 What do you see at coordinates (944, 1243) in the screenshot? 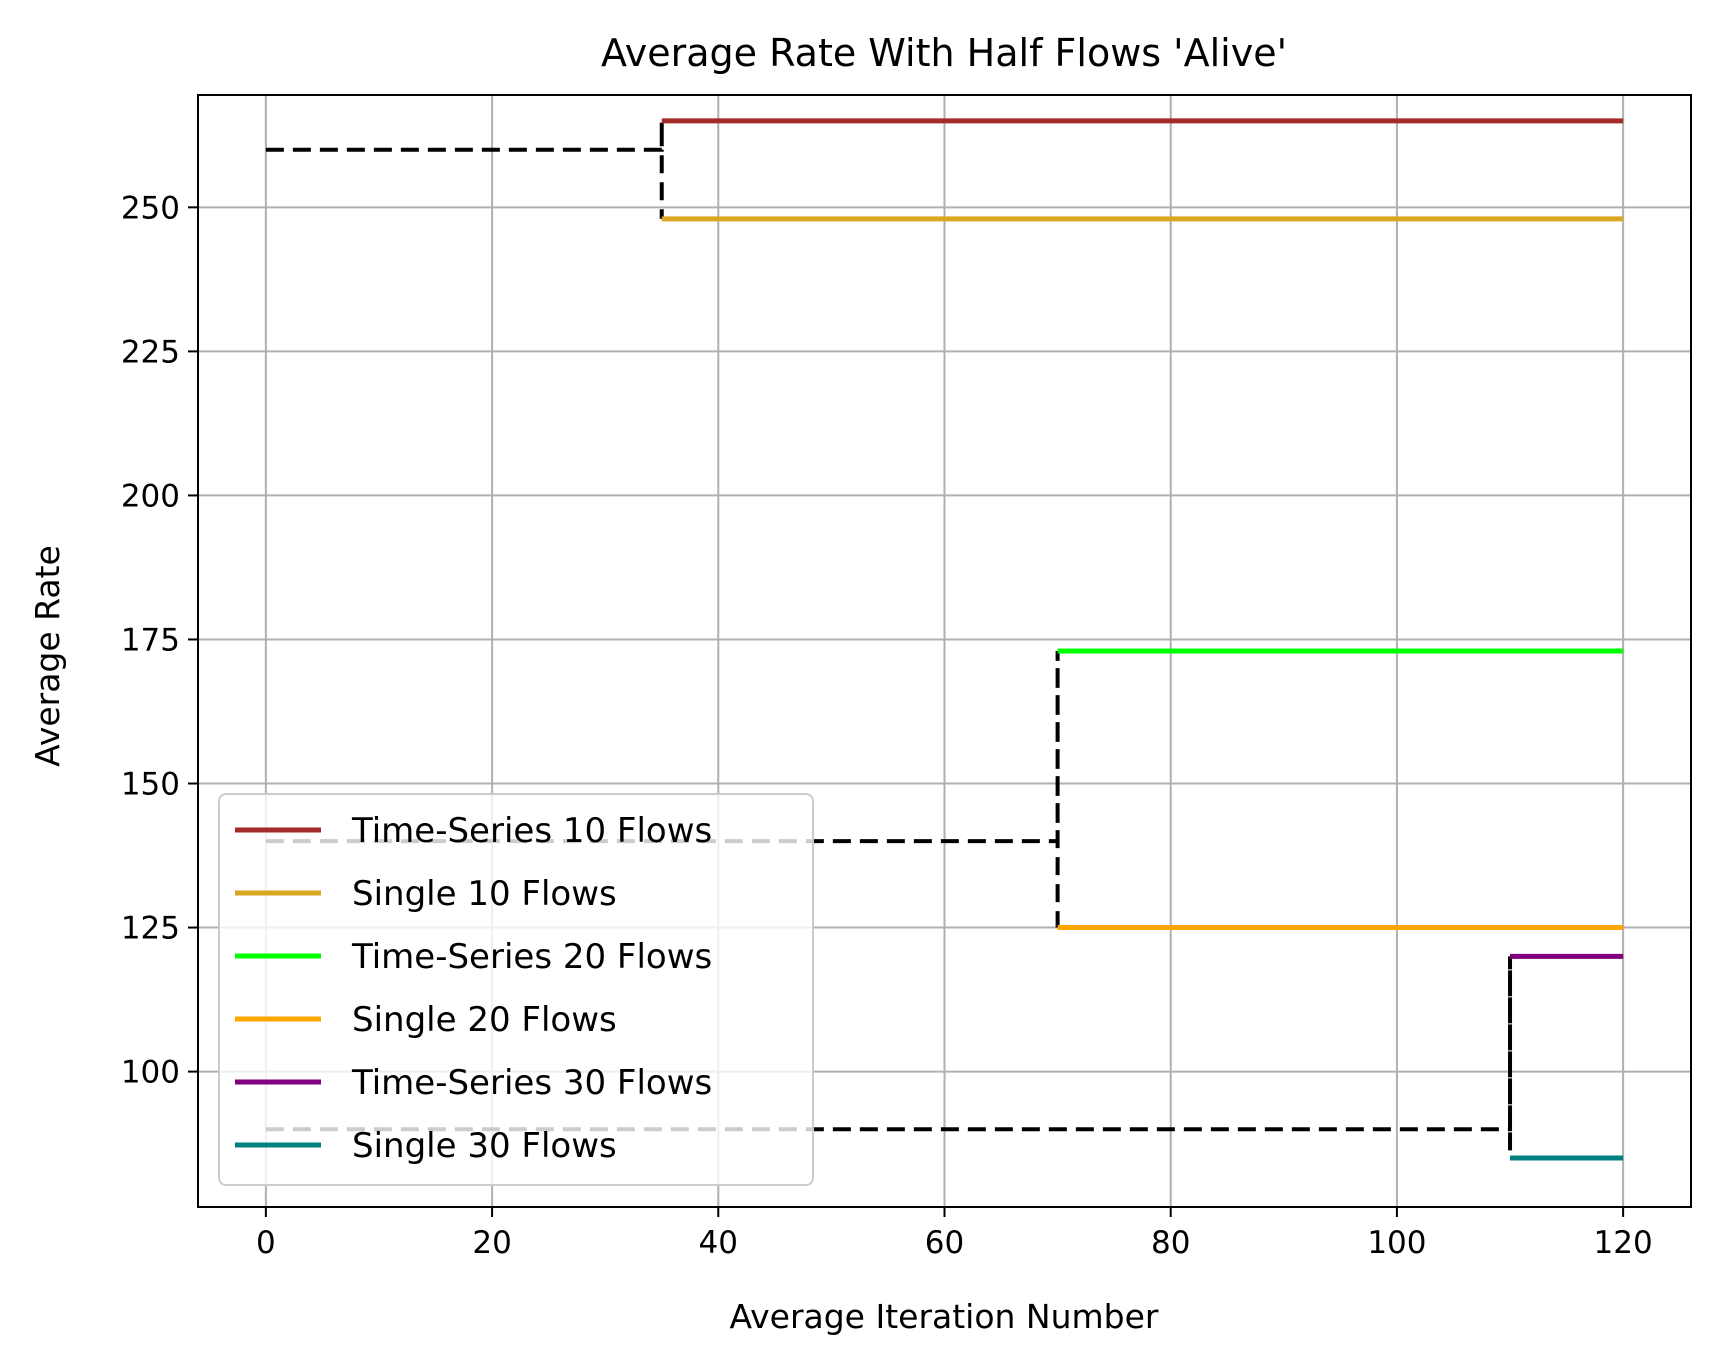
I see `x-tick-label: 60` at bounding box center [944, 1243].